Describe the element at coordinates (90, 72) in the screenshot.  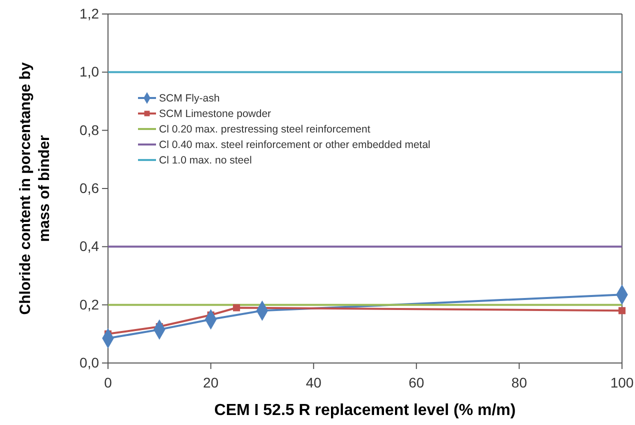
I see `y-tick-label: 1,0` at that location.